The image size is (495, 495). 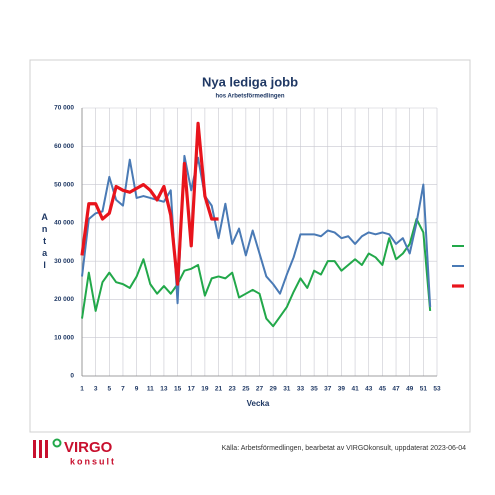 I want to click on x-tick-label: 1, so click(x=82, y=389).